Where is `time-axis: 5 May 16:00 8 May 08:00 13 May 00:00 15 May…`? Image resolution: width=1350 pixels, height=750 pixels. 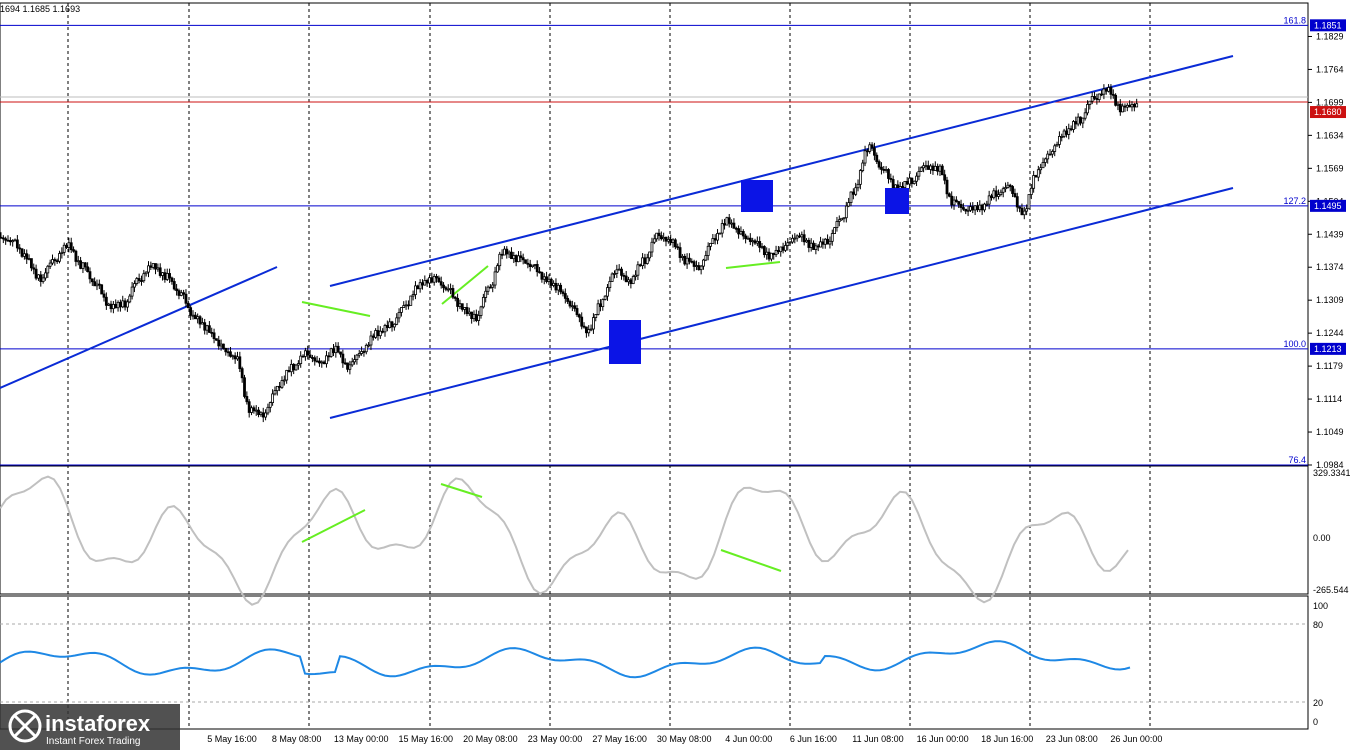
time-axis: 5 May 16:00 8 May 08:00 13 May 00:00 15 May… is located at coordinates (684, 739).